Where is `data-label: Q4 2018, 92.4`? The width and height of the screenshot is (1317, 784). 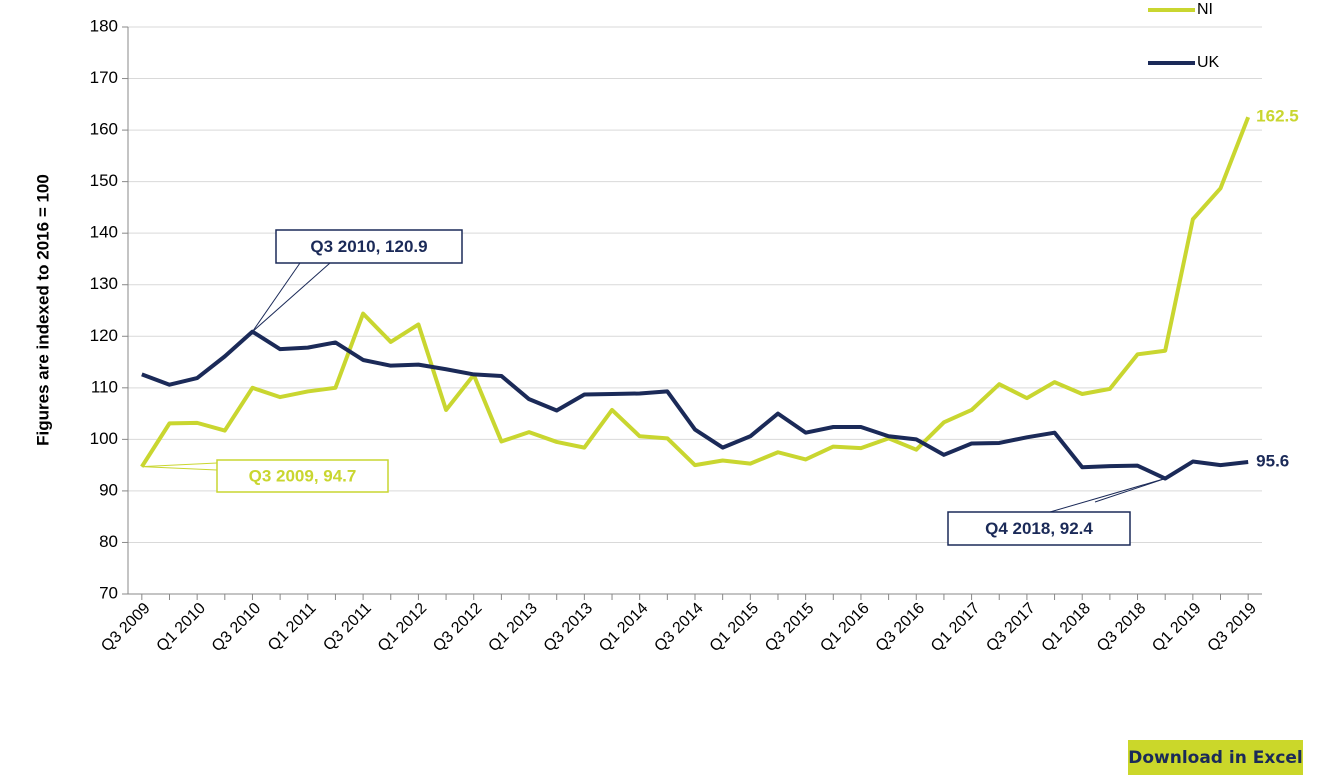
data-label: Q4 2018, 92.4 is located at coordinates (1039, 528).